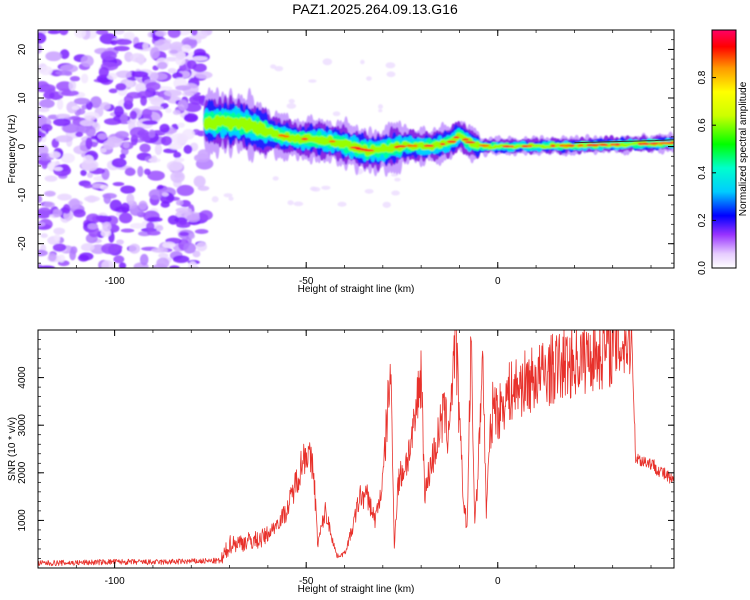 The height and width of the screenshot is (600, 750). What do you see at coordinates (498, 281) in the screenshot?
I see `spectrogram-x-tick-label: 0` at bounding box center [498, 281].